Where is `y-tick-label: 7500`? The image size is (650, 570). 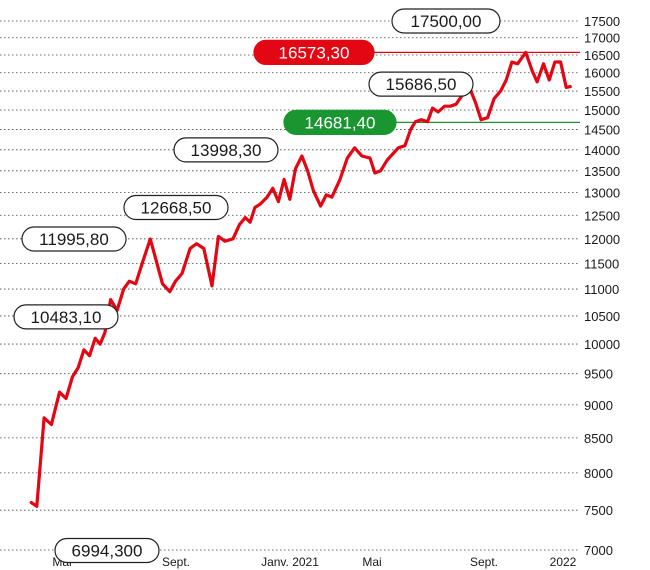 y-tick-label: 7500 is located at coordinates (598, 510).